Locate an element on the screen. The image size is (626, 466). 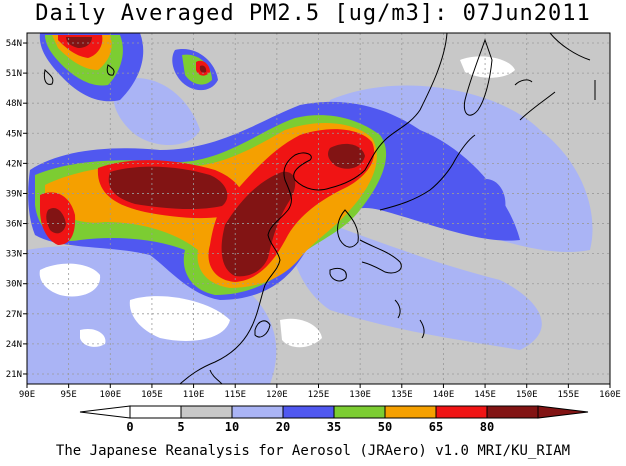
colorbar-label: 35 is located at coordinates (334, 427).